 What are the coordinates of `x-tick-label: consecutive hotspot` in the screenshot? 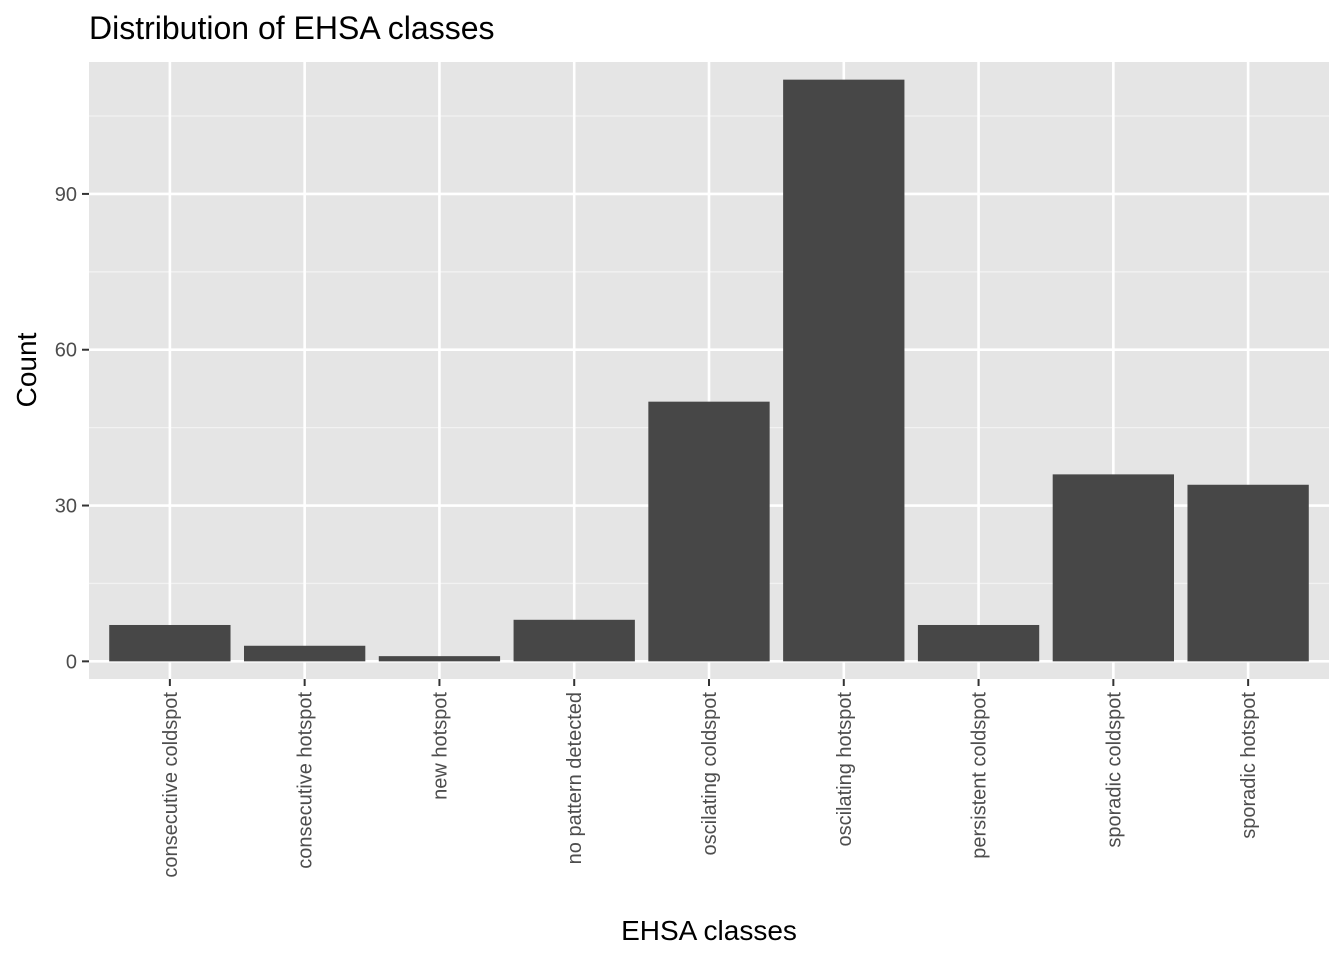 It's located at (306, 780).